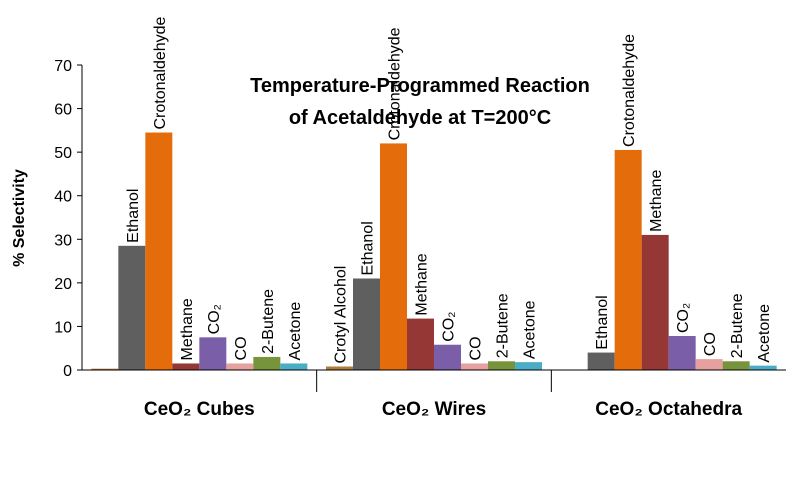  Describe the element at coordinates (63, 284) in the screenshot. I see `y-tick-label: 20` at that location.